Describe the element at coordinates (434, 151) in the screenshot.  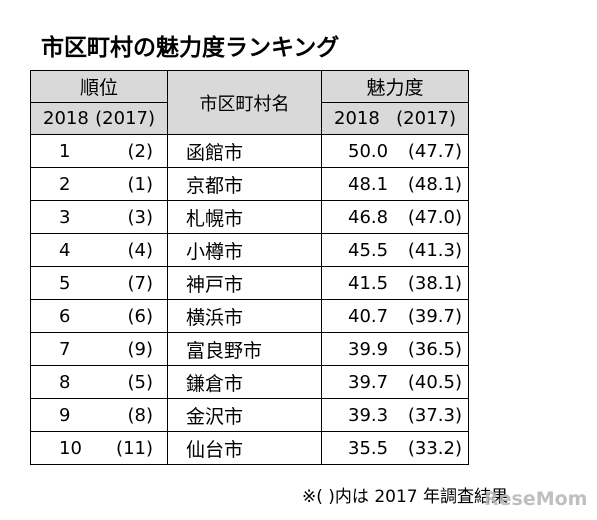
I see `score-previous: (47.7)` at that location.